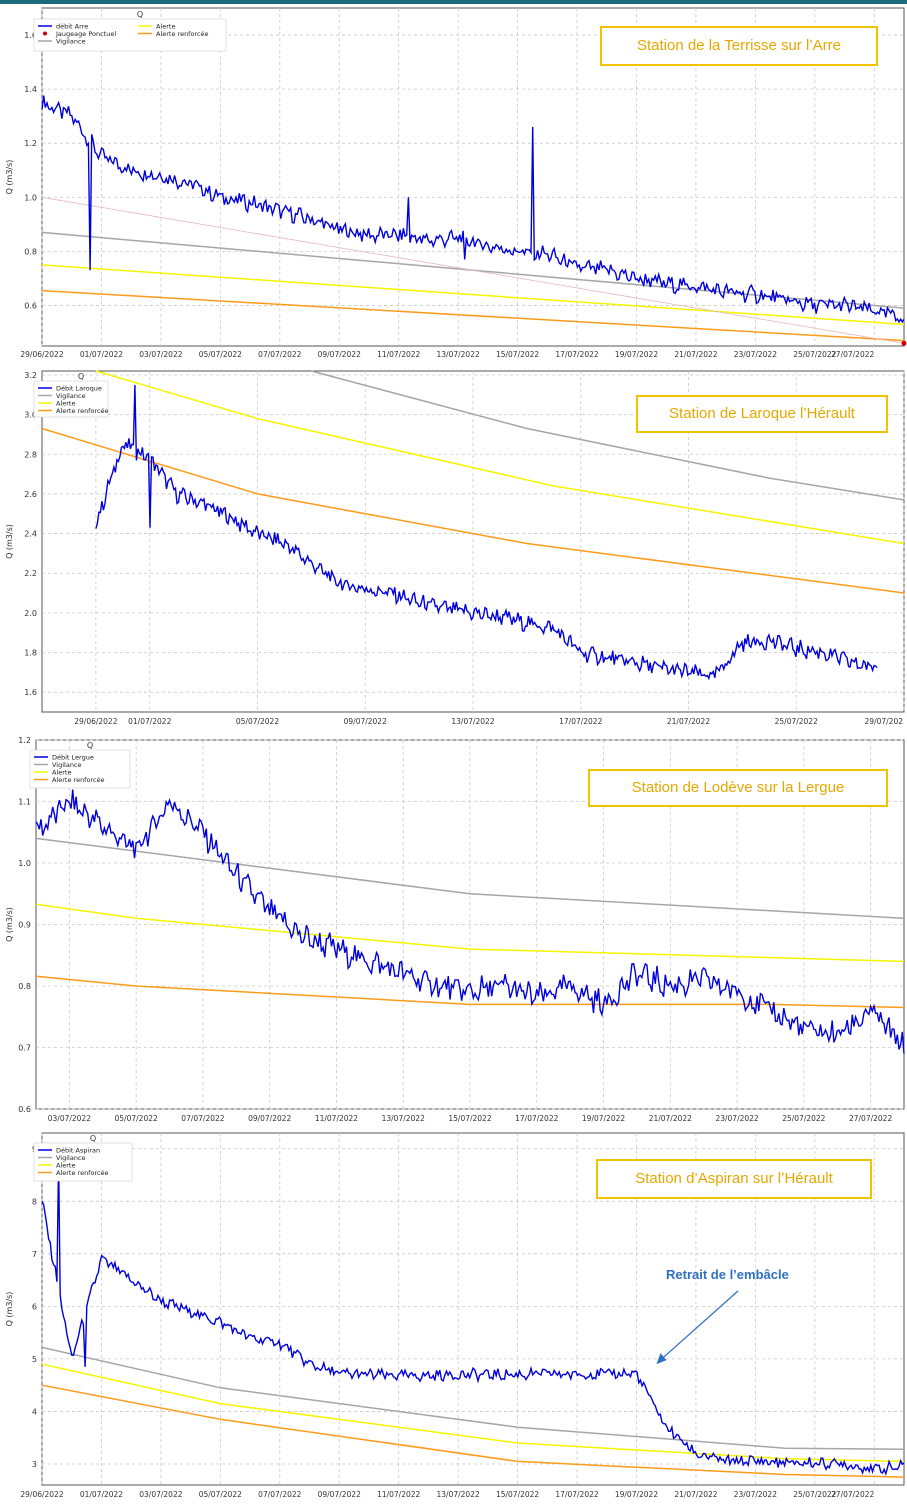 This screenshot has width=907, height=1504. Describe the element at coordinates (738, 788) in the screenshot. I see `station-label-lodeve: Station de Lodève sur la Lergue` at that location.